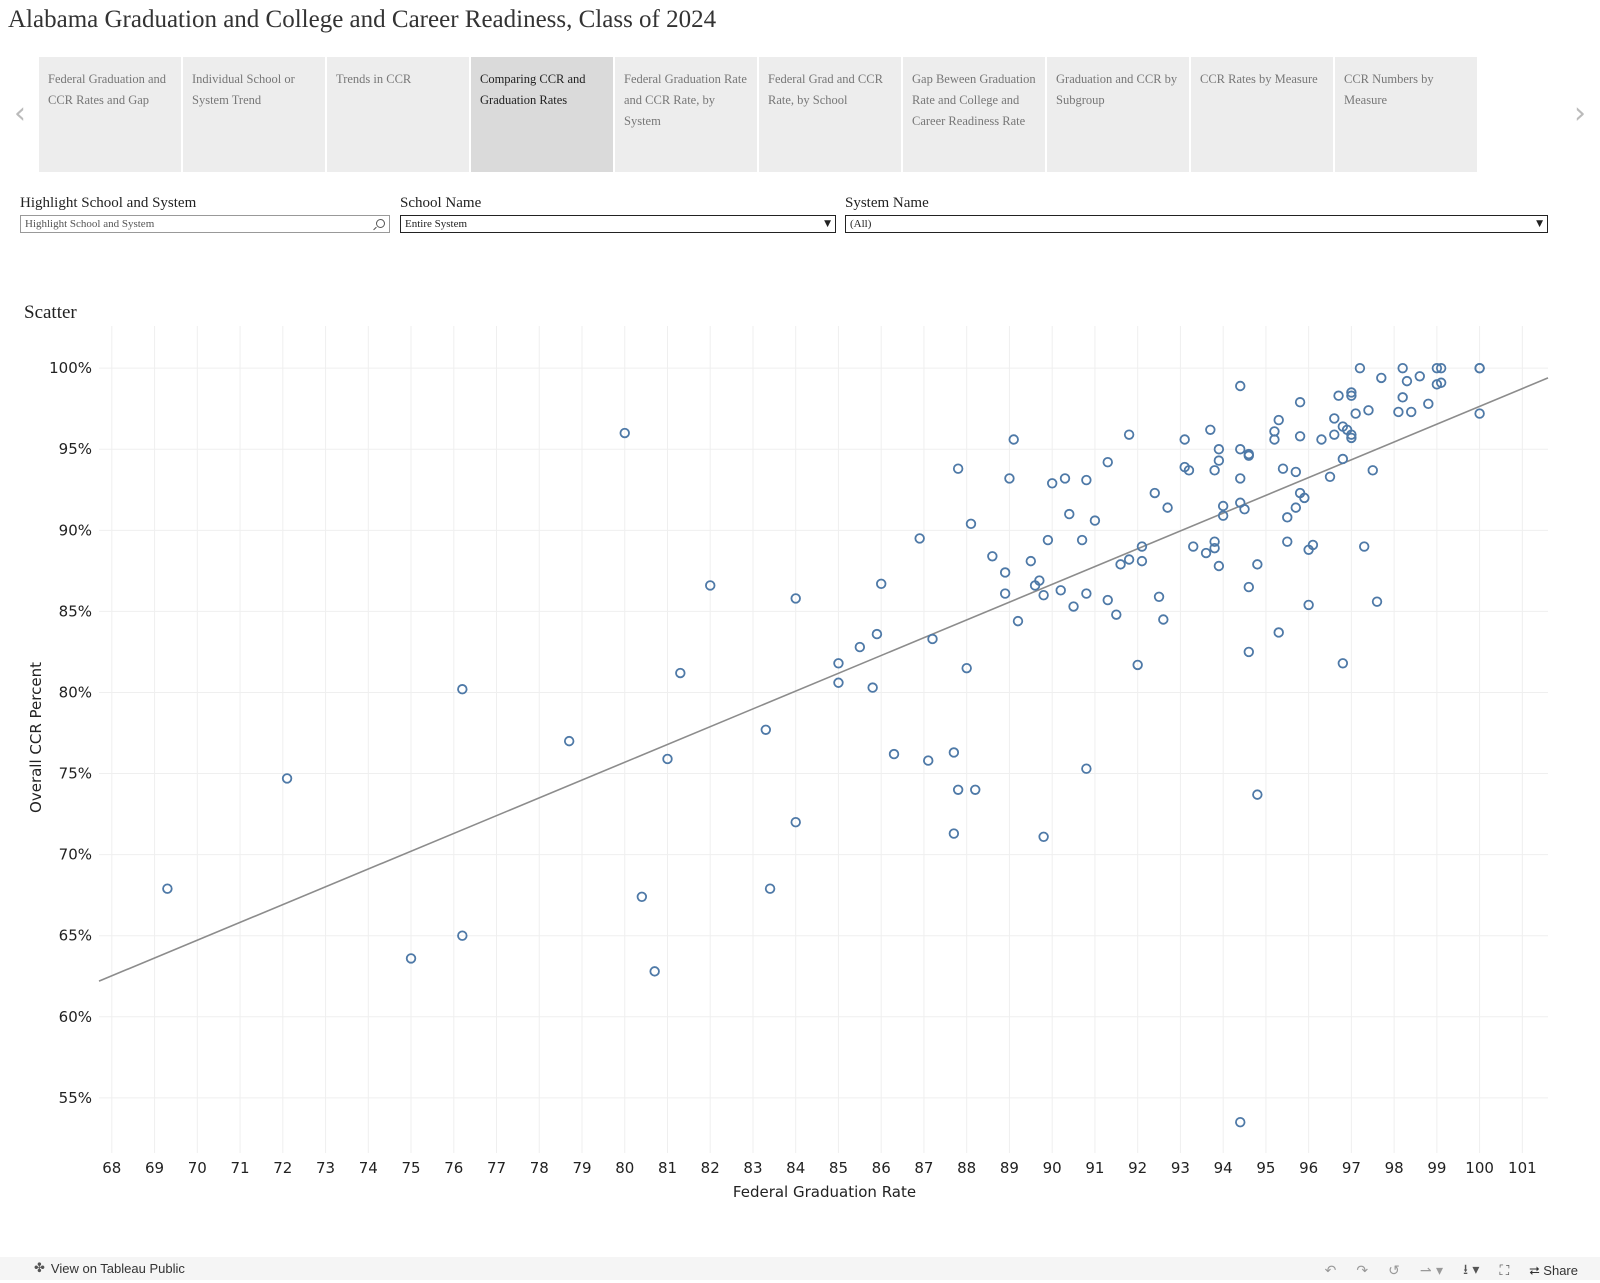  What do you see at coordinates (90, 224) in the screenshot?
I see `highlight-search-placeholder: Highlight School and System` at bounding box center [90, 224].